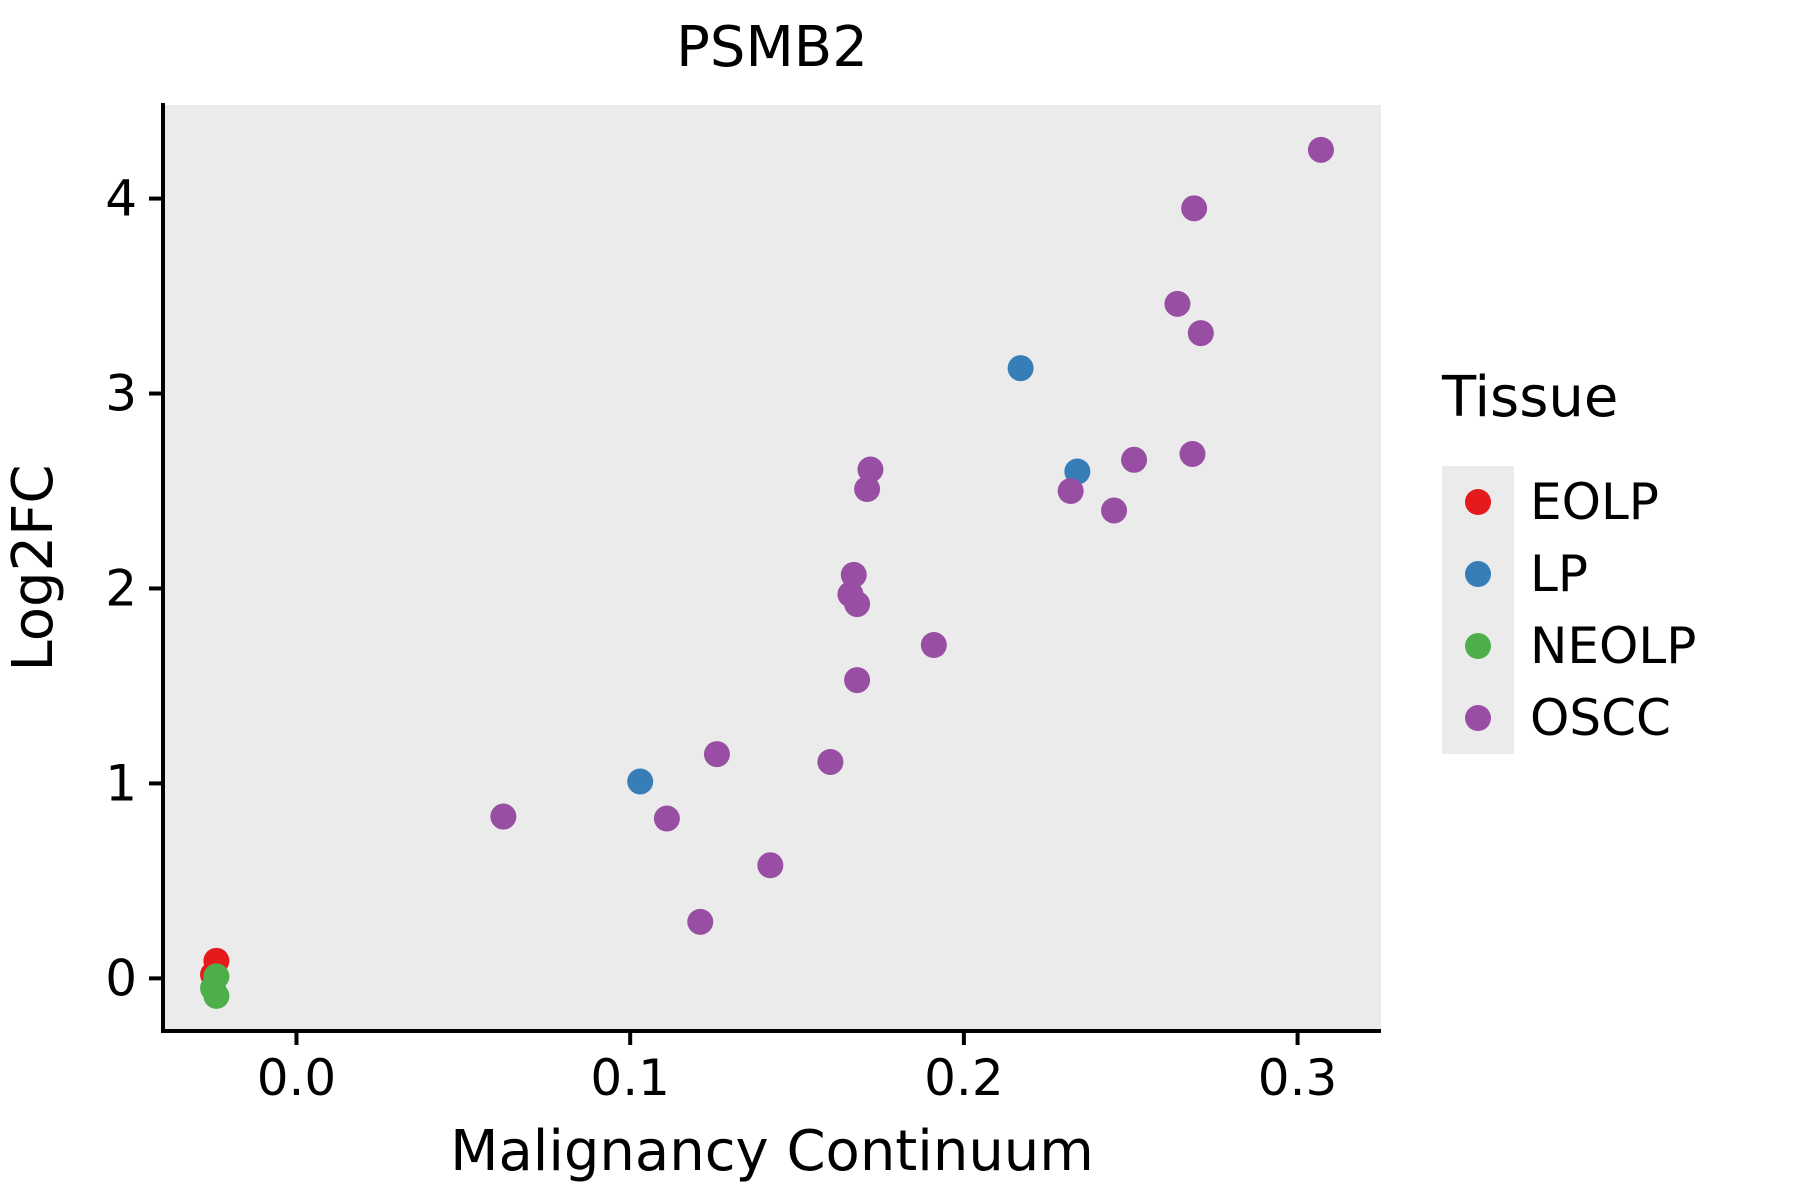  Describe the element at coordinates (772, 1151) in the screenshot. I see `x-axis-label: Malignancy Continuum` at that location.